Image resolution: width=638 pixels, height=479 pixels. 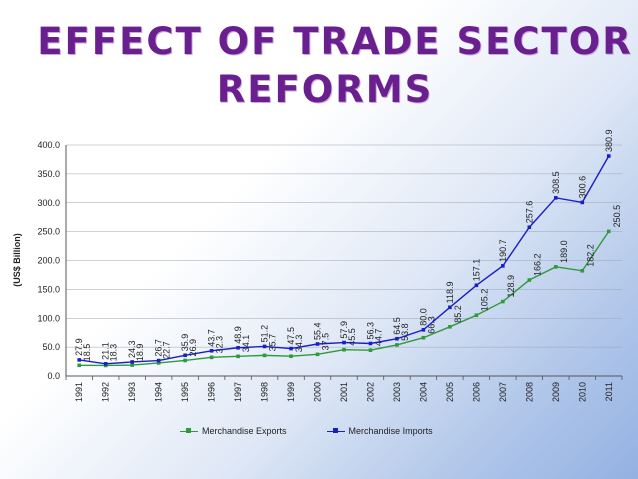 I want to click on data-label: 34.3, so click(x=299, y=344).